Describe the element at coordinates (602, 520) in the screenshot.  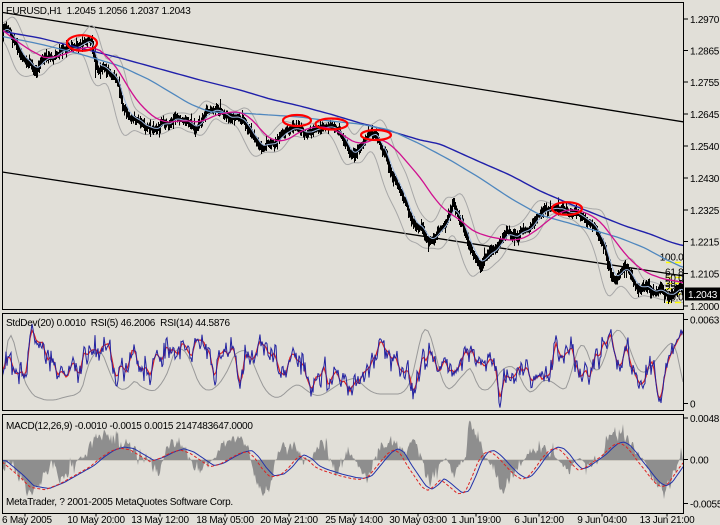
I see `svg-text: 9 Jun 04:00` at that location.